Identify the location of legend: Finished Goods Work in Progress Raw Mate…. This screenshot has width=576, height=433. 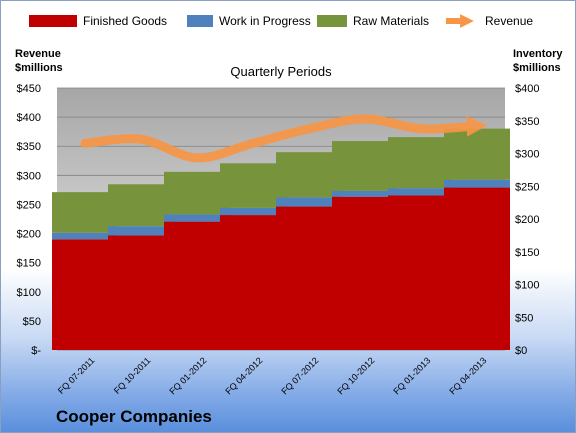
(281, 21).